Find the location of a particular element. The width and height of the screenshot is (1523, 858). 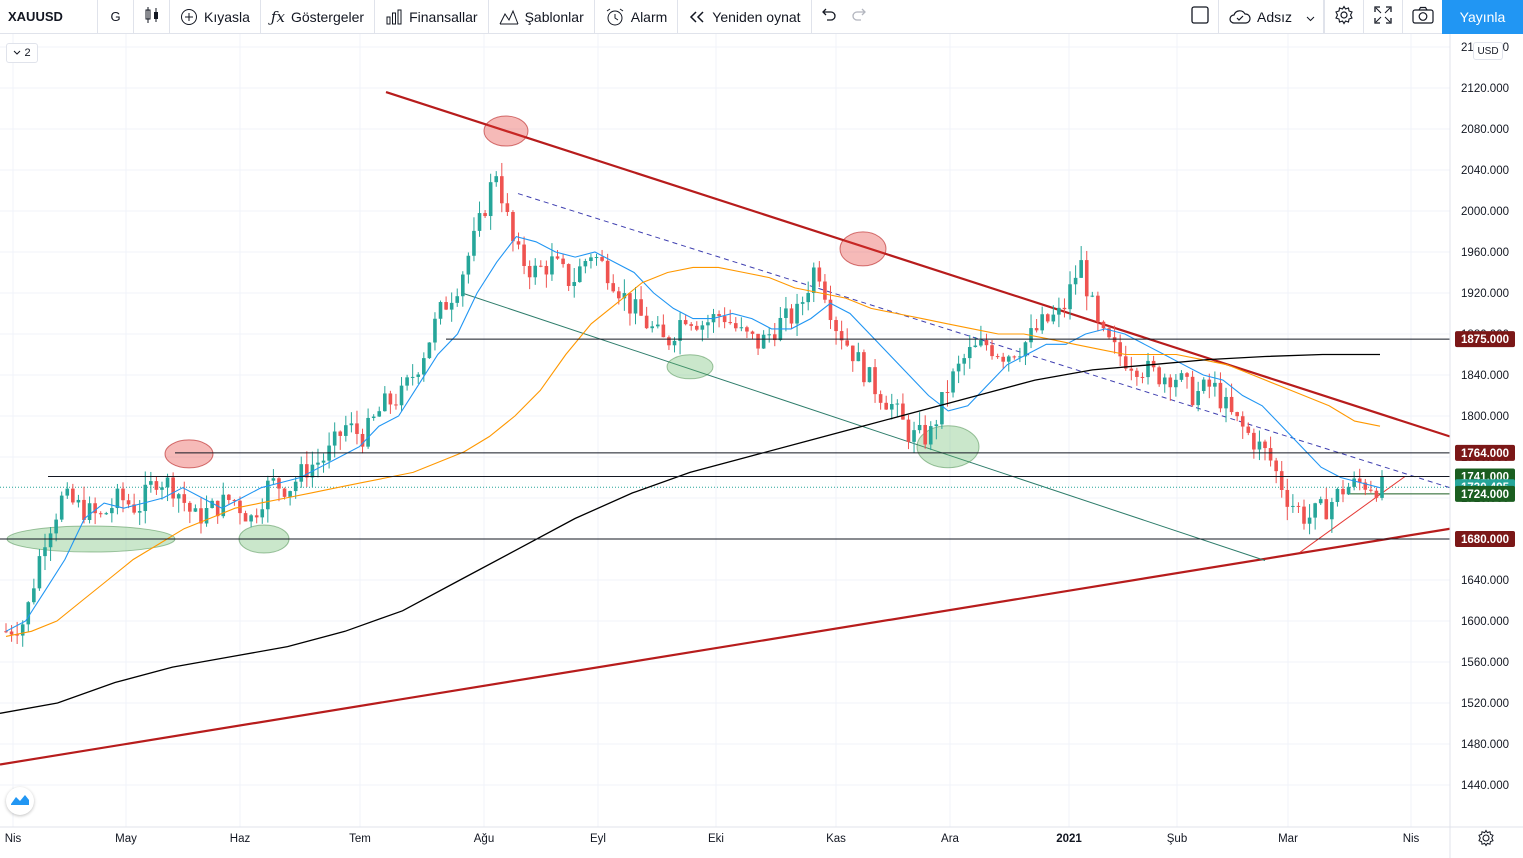

templates-button: Şablonlar is located at coordinates (542, 17).